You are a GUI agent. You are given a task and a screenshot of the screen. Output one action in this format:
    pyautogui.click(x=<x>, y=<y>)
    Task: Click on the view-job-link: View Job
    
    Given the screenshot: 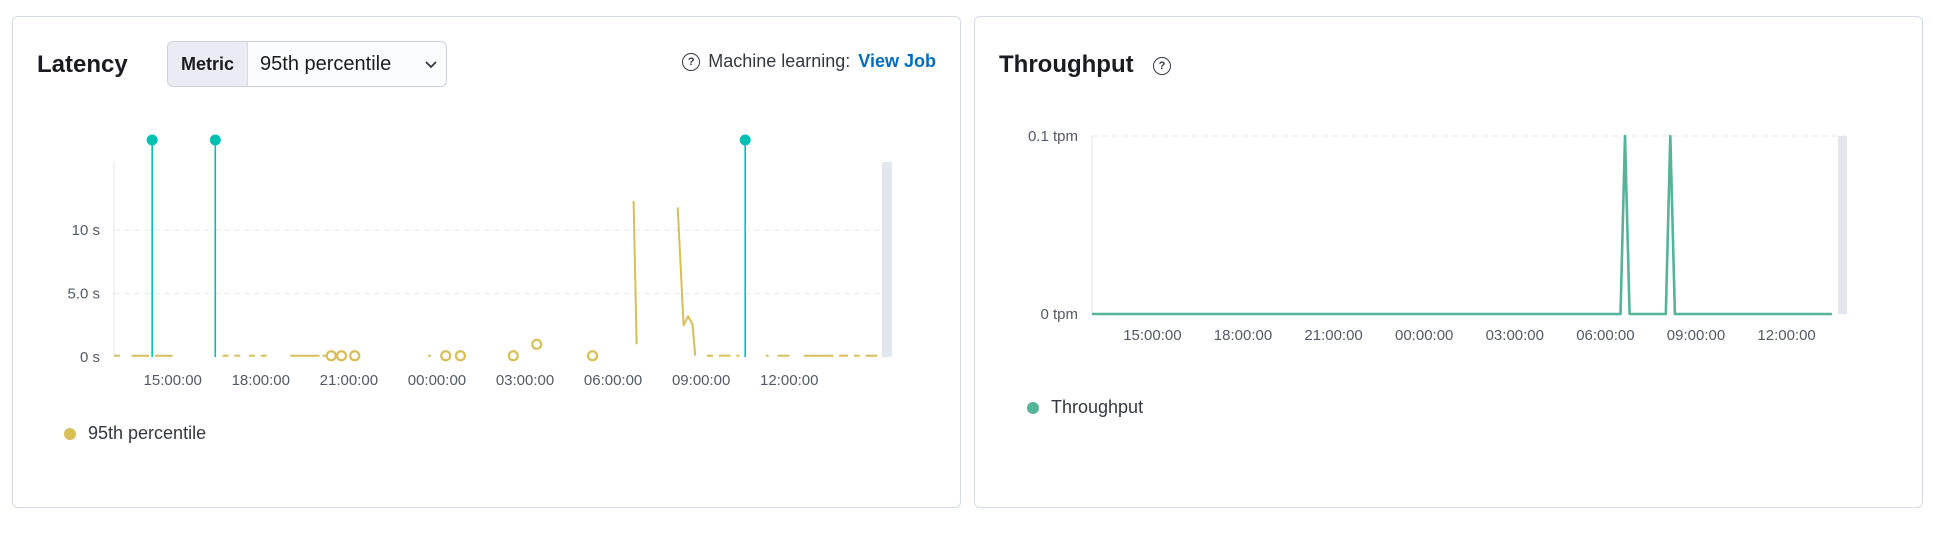 What is the action you would take?
    pyautogui.click(x=897, y=61)
    